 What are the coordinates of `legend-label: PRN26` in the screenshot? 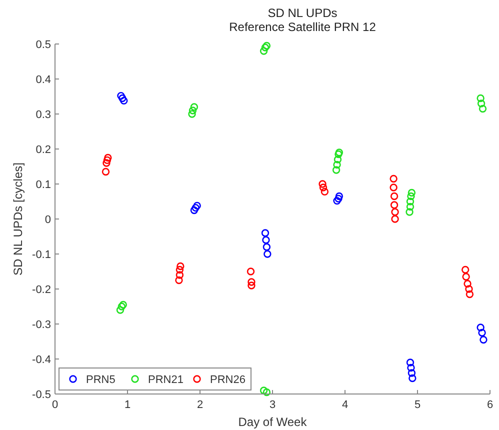 It's located at (228, 380).